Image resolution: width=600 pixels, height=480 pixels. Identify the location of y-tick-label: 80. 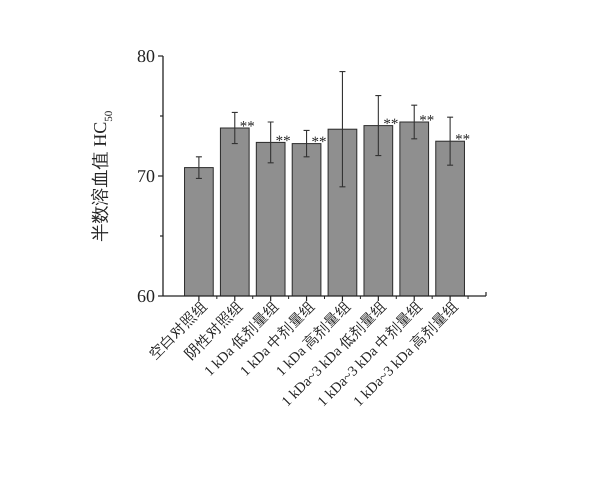
(146, 56).